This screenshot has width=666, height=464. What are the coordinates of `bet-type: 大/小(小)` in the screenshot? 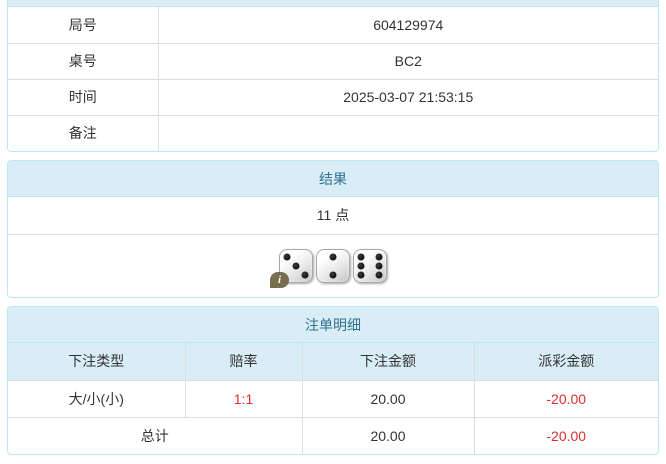 It's located at (97, 398).